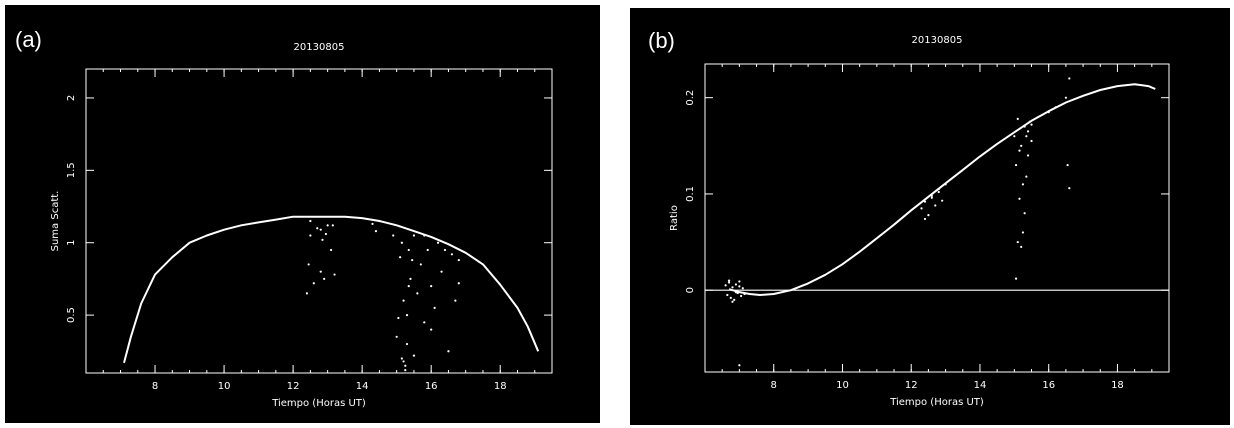 This screenshot has height=428, width=1234. Describe the element at coordinates (71, 243) in the screenshot. I see `y-tick-label: 1` at that location.